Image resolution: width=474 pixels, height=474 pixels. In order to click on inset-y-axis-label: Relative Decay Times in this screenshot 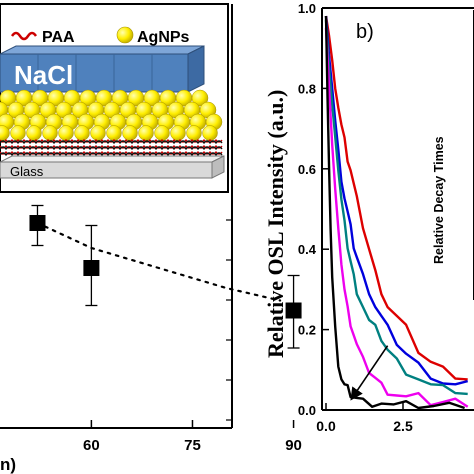, I will do `click(439, 200)`.